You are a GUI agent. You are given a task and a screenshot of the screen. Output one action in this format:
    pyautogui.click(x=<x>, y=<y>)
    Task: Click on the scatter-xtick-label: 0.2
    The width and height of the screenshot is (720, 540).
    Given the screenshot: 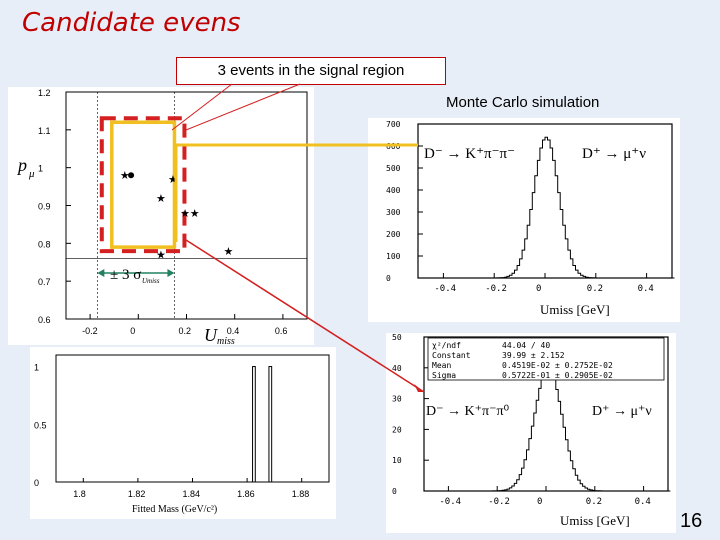 What is the action you would take?
    pyautogui.click(x=185, y=331)
    